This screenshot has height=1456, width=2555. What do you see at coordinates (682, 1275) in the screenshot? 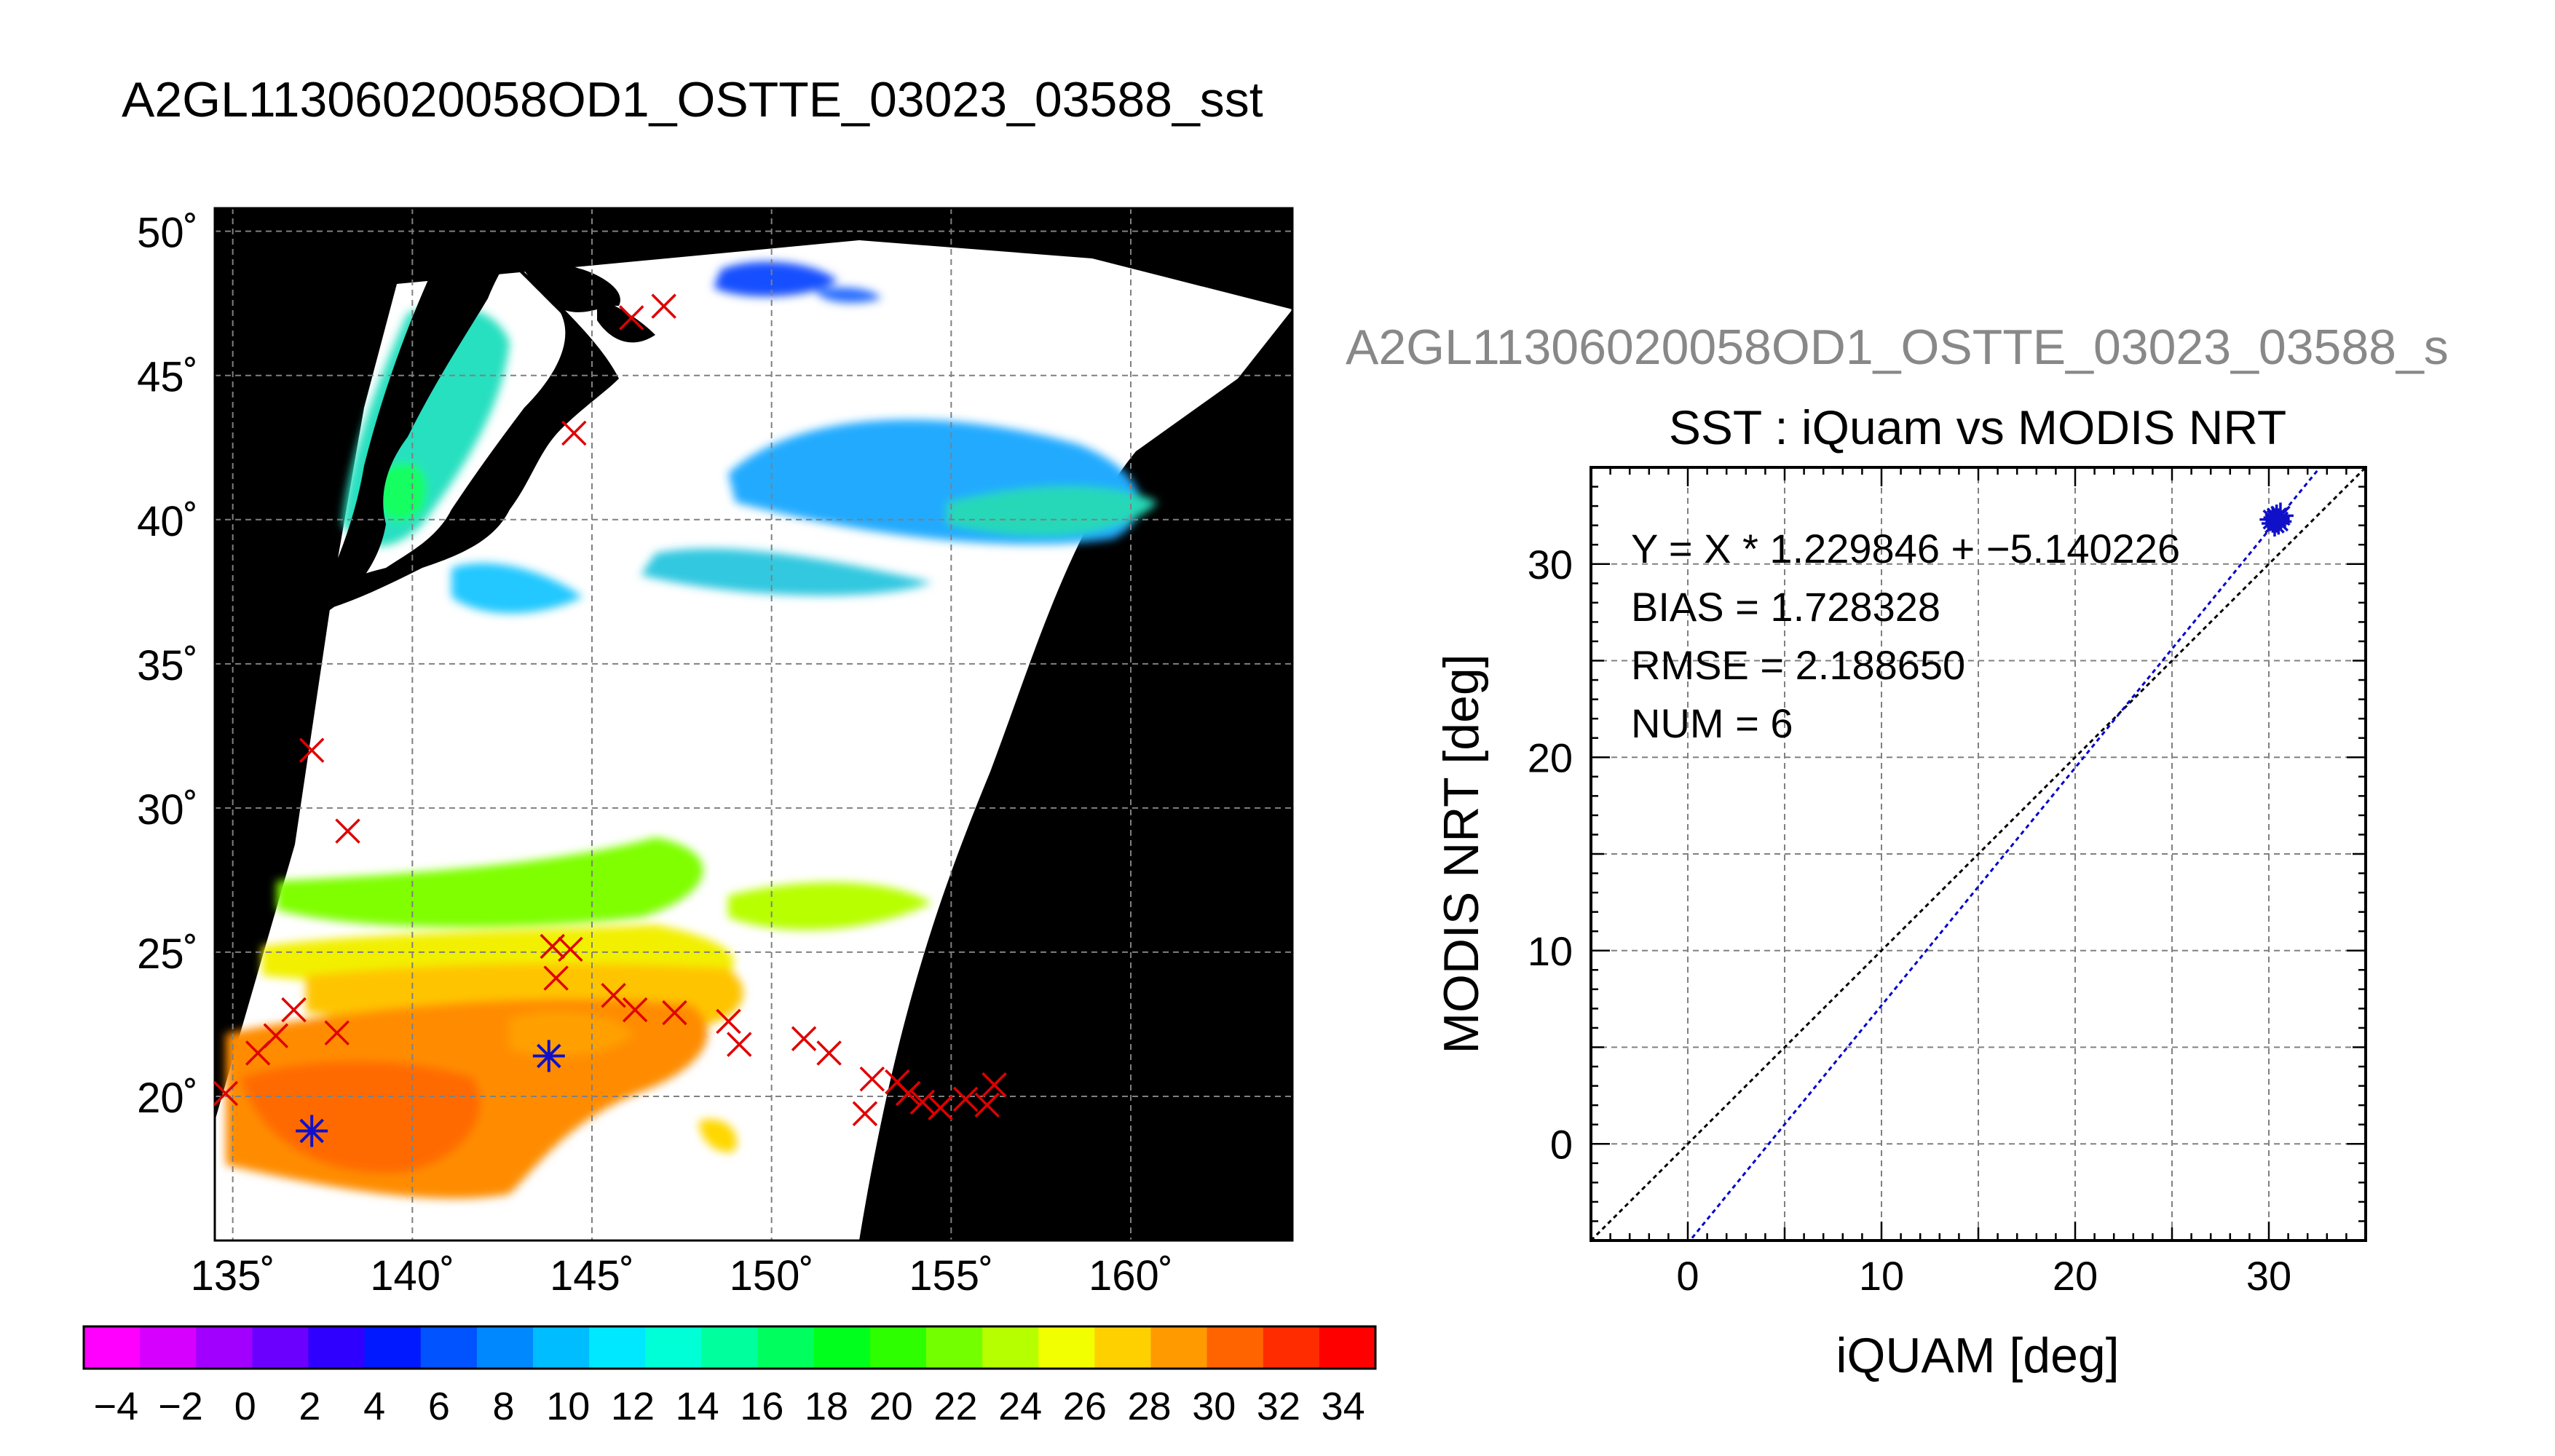
I see `longitude-tick-labels: 135˚ 140˚ 145˚ 150˚ 155˚ 160˚` at bounding box center [682, 1275].